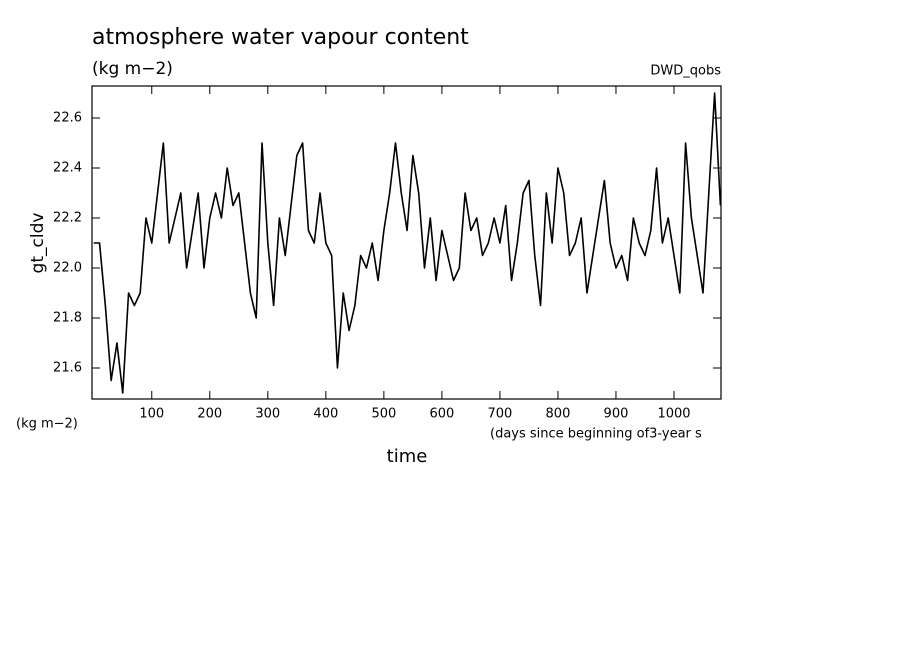  I want to click on x-tick-label: 200, so click(209, 414).